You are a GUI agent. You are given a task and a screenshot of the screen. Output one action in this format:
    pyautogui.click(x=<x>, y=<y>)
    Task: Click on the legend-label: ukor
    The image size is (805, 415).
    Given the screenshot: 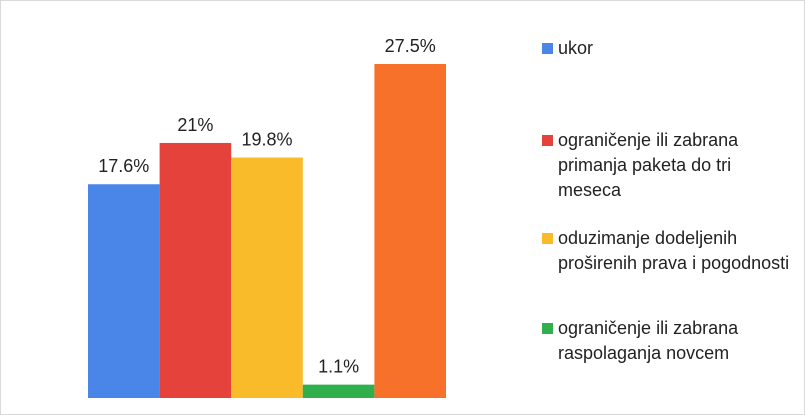 What is the action you would take?
    pyautogui.click(x=576, y=48)
    